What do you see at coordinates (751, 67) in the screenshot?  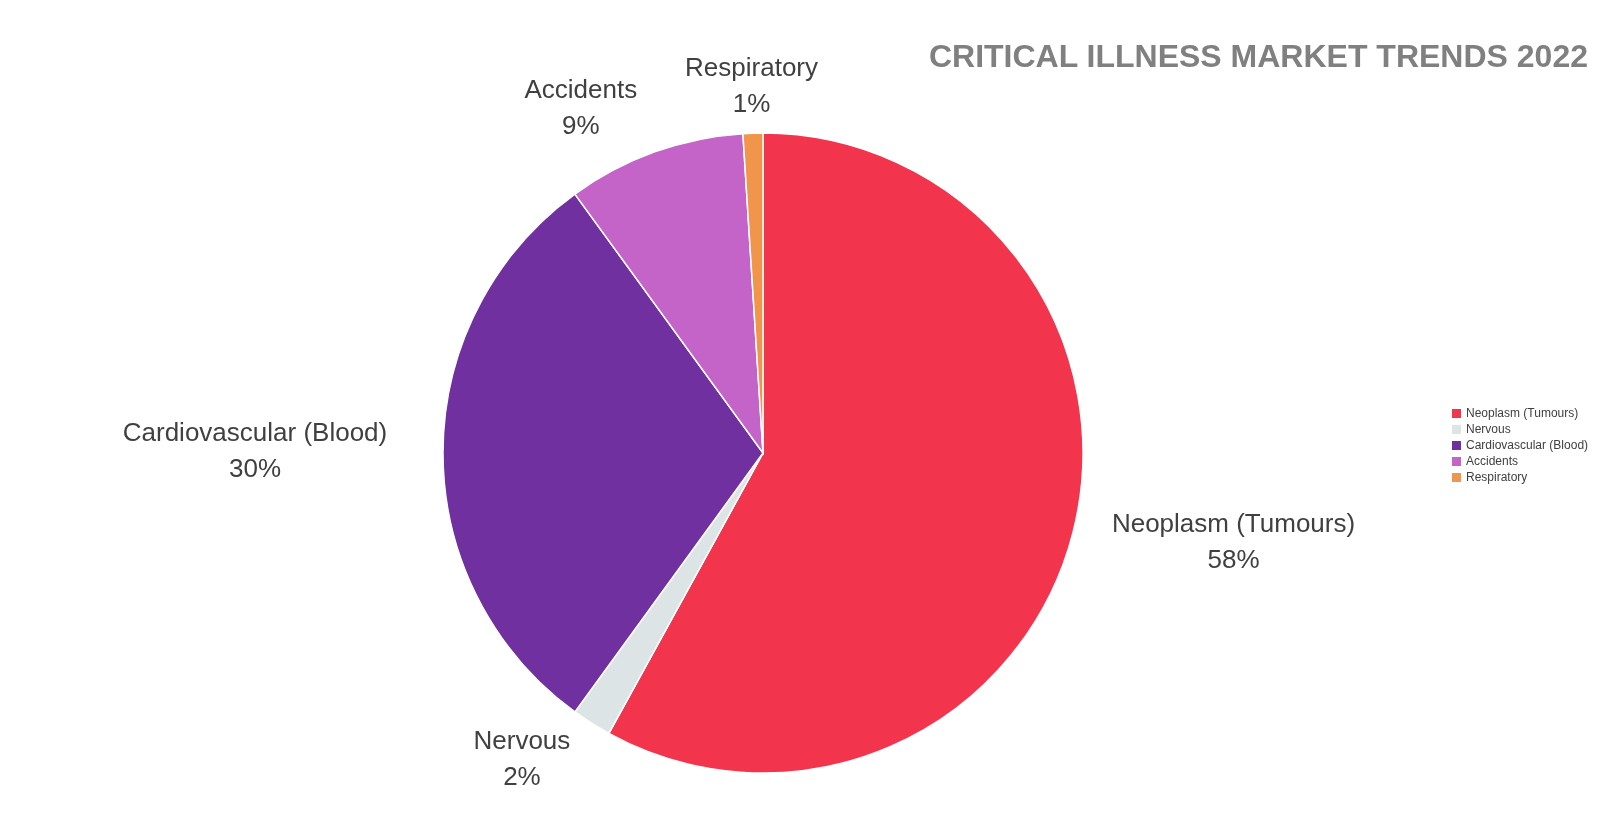 I see `slice-label: Respiratory` at bounding box center [751, 67].